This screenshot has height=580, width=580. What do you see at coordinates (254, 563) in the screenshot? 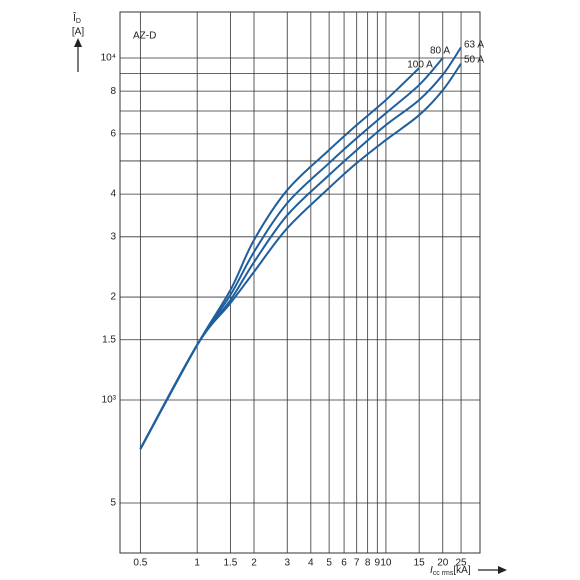
I see `x-tick-label: 2` at bounding box center [254, 563].